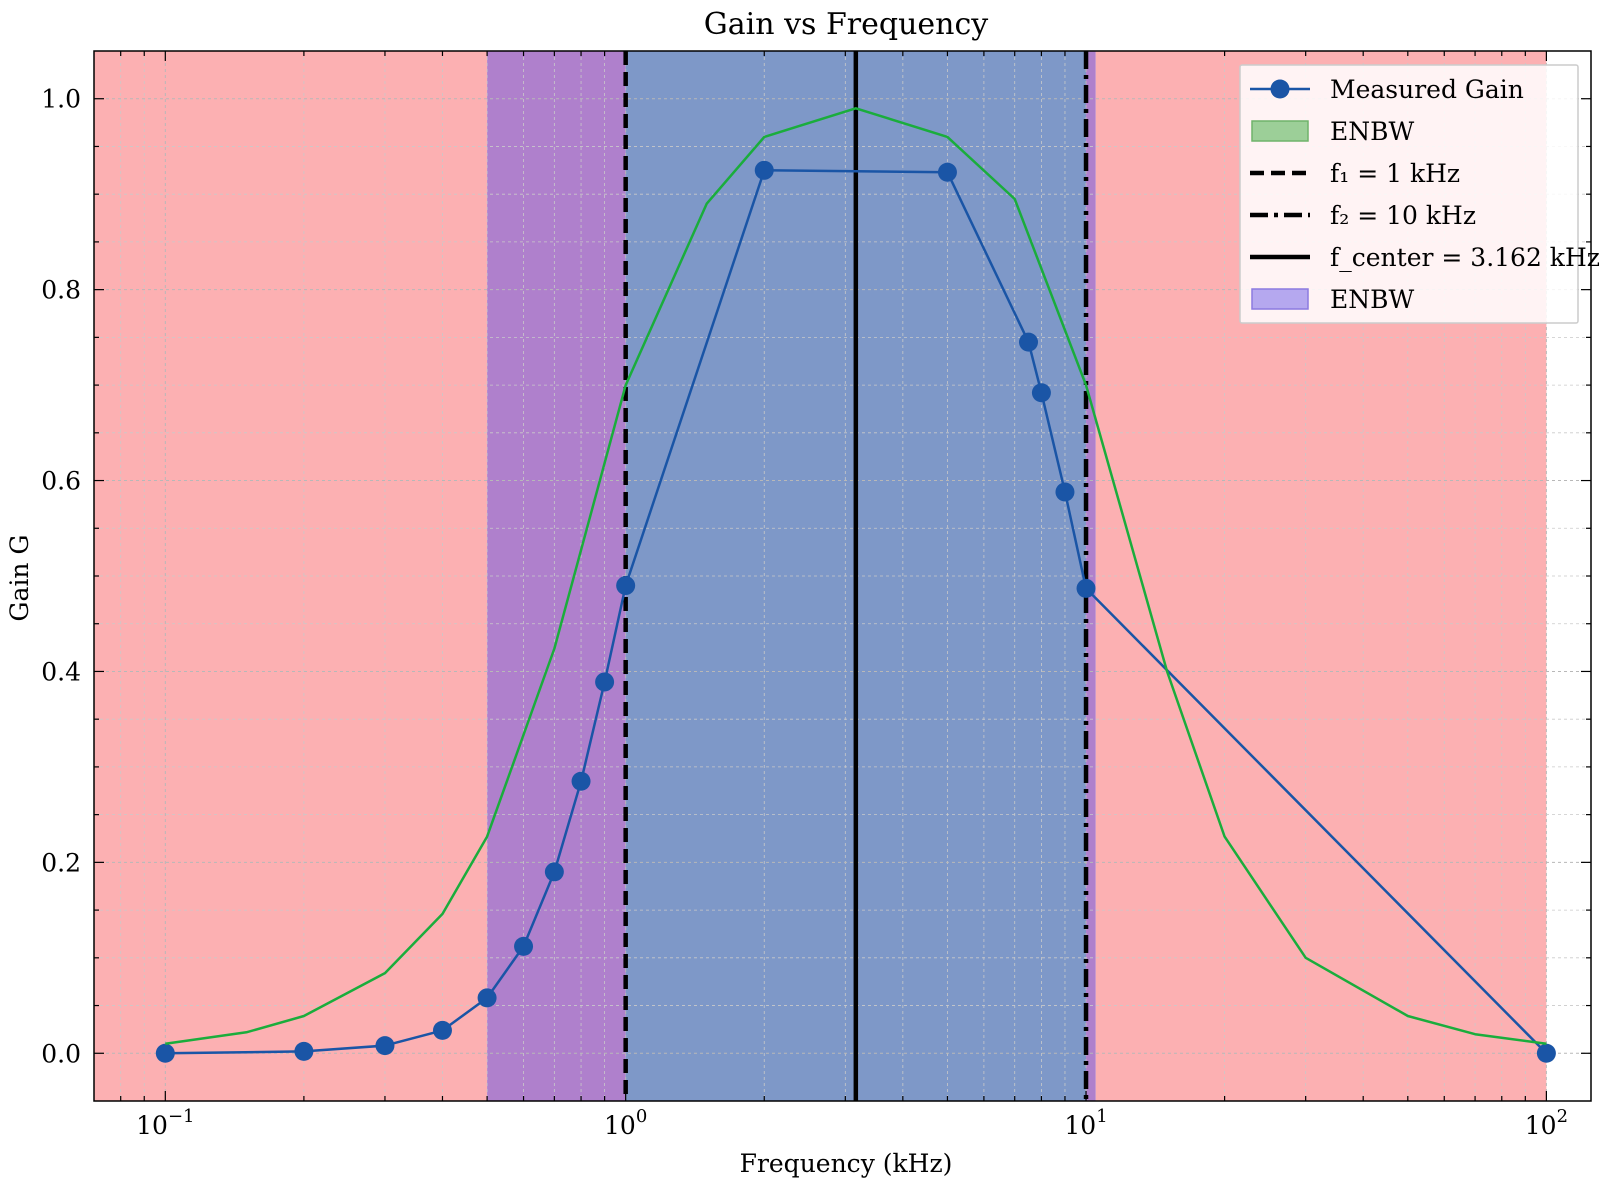 This screenshot has width=1600, height=1189. I want to click on x-tick-label: 10¹, so click(1085, 1123).